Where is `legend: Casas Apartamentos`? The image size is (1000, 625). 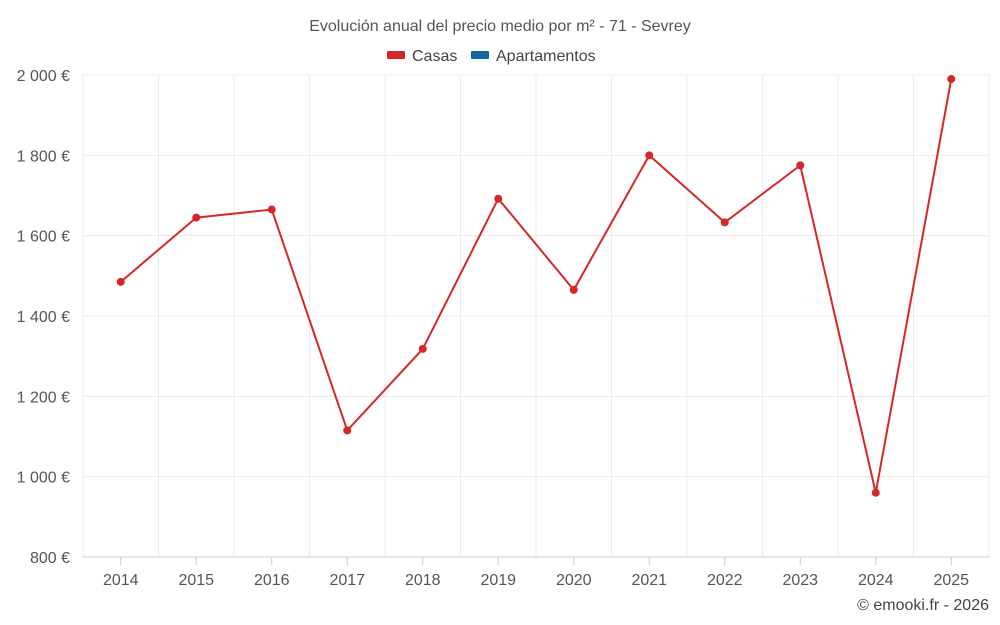 legend: Casas Apartamentos is located at coordinates (491, 56).